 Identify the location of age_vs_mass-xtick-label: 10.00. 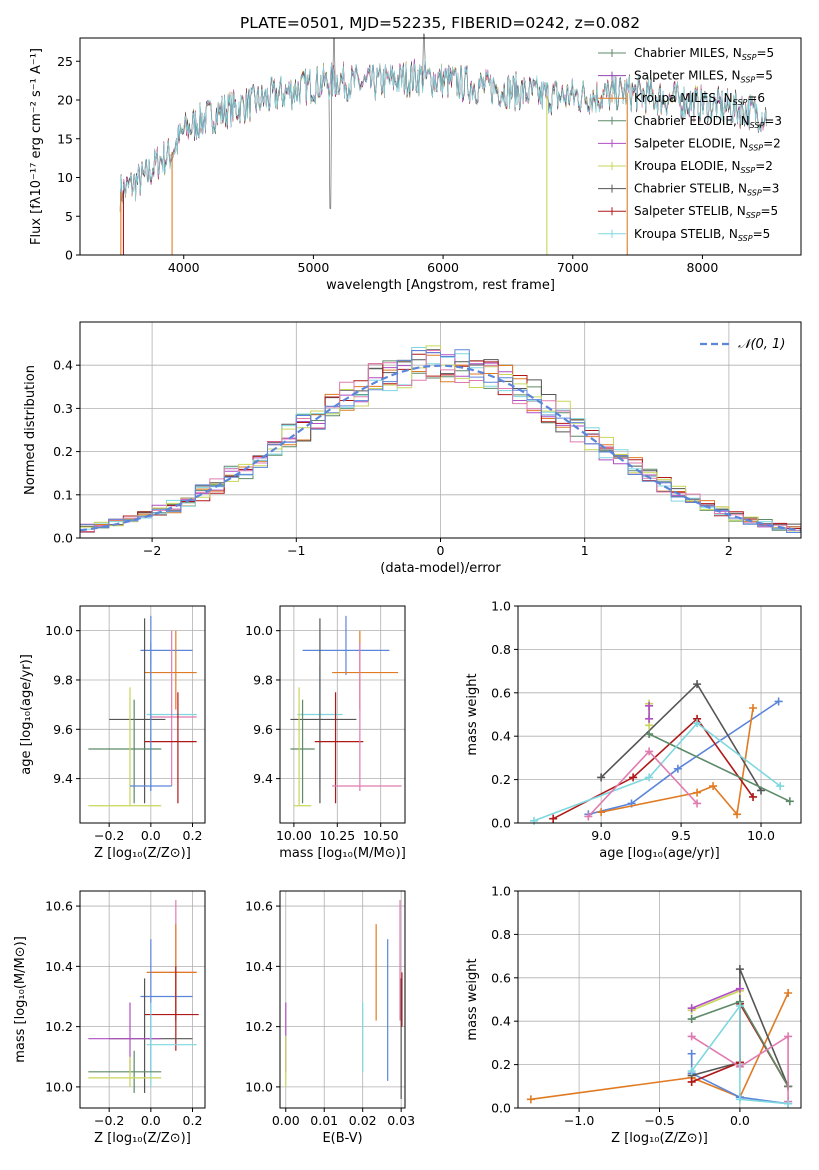
(294, 835).